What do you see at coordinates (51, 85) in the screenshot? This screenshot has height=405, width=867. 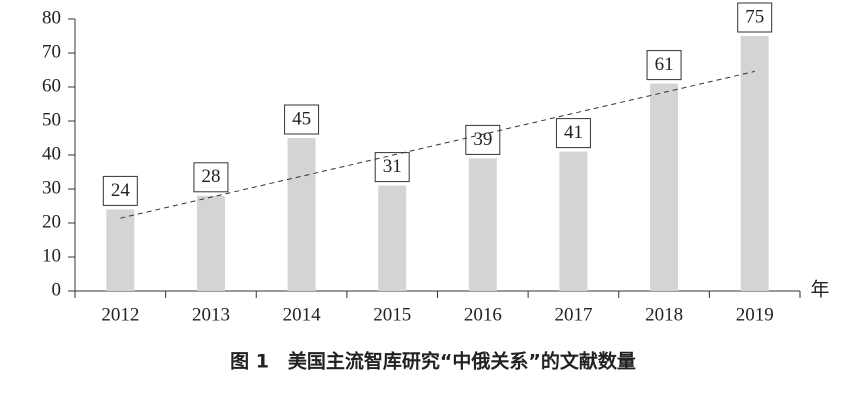 I see `y-tick-label: 60` at bounding box center [51, 85].